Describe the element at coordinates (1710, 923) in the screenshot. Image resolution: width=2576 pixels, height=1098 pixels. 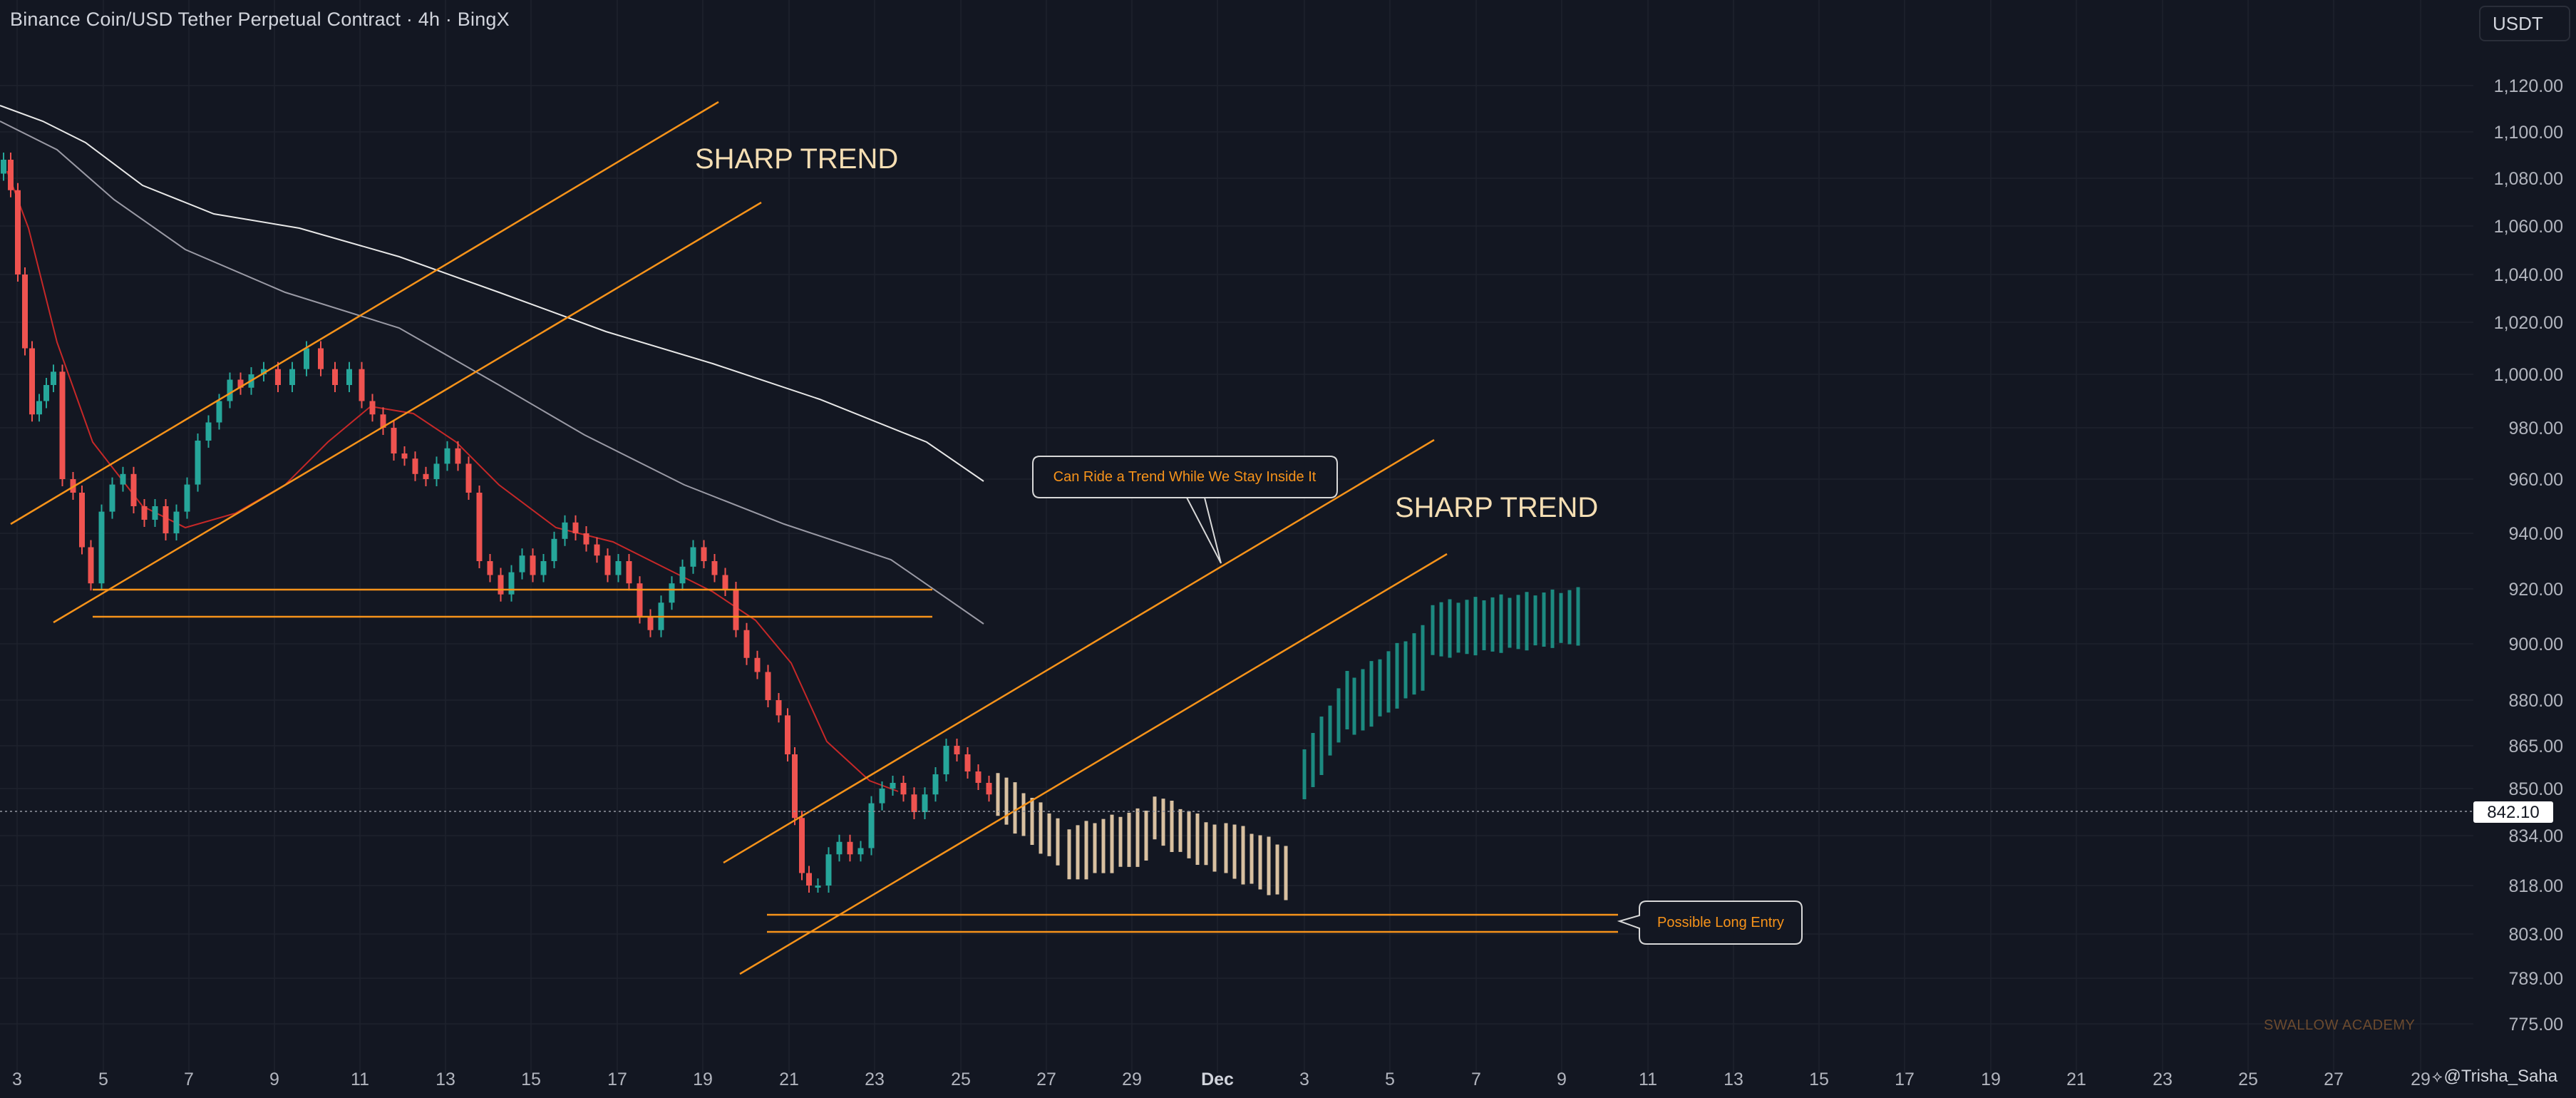
I see `long-entry-callout: Possible Long Entry` at that location.